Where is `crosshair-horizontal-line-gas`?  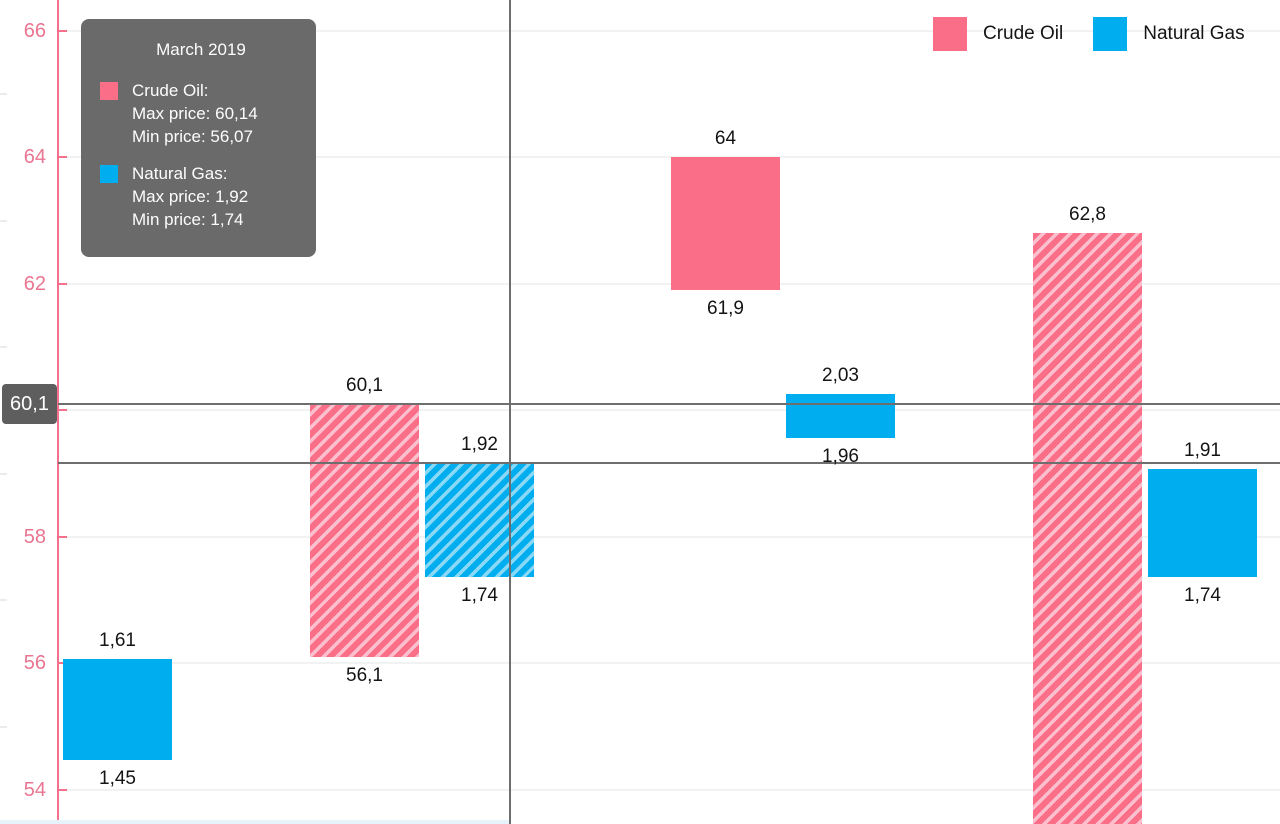 crosshair-horizontal-line-gas is located at coordinates (669, 463).